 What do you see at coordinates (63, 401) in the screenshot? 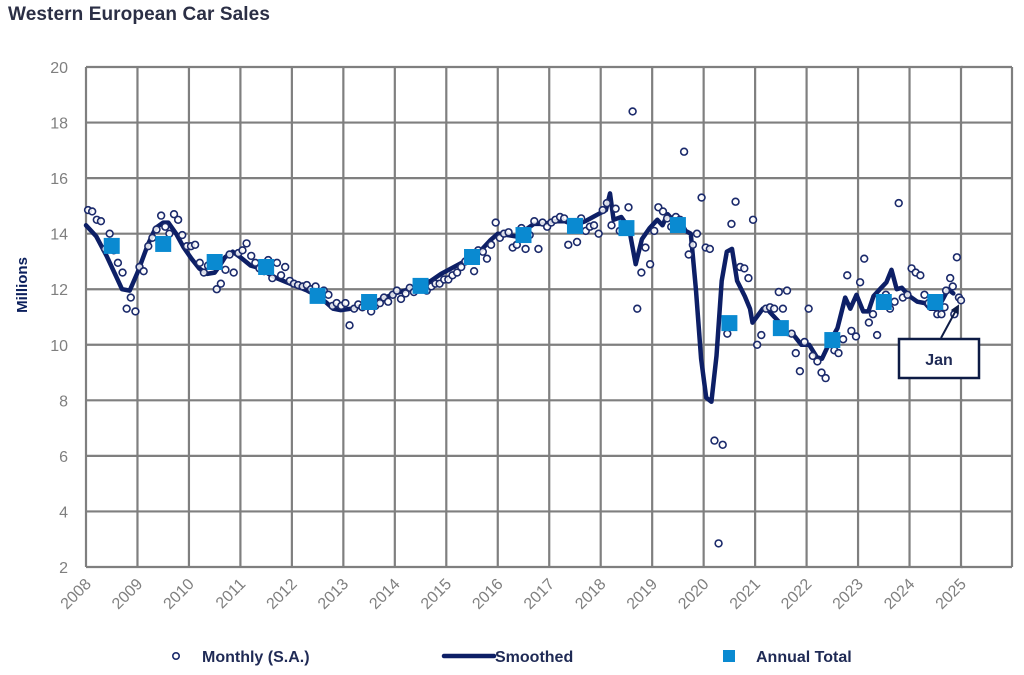
I see `y-tick-label: 8` at bounding box center [63, 401].